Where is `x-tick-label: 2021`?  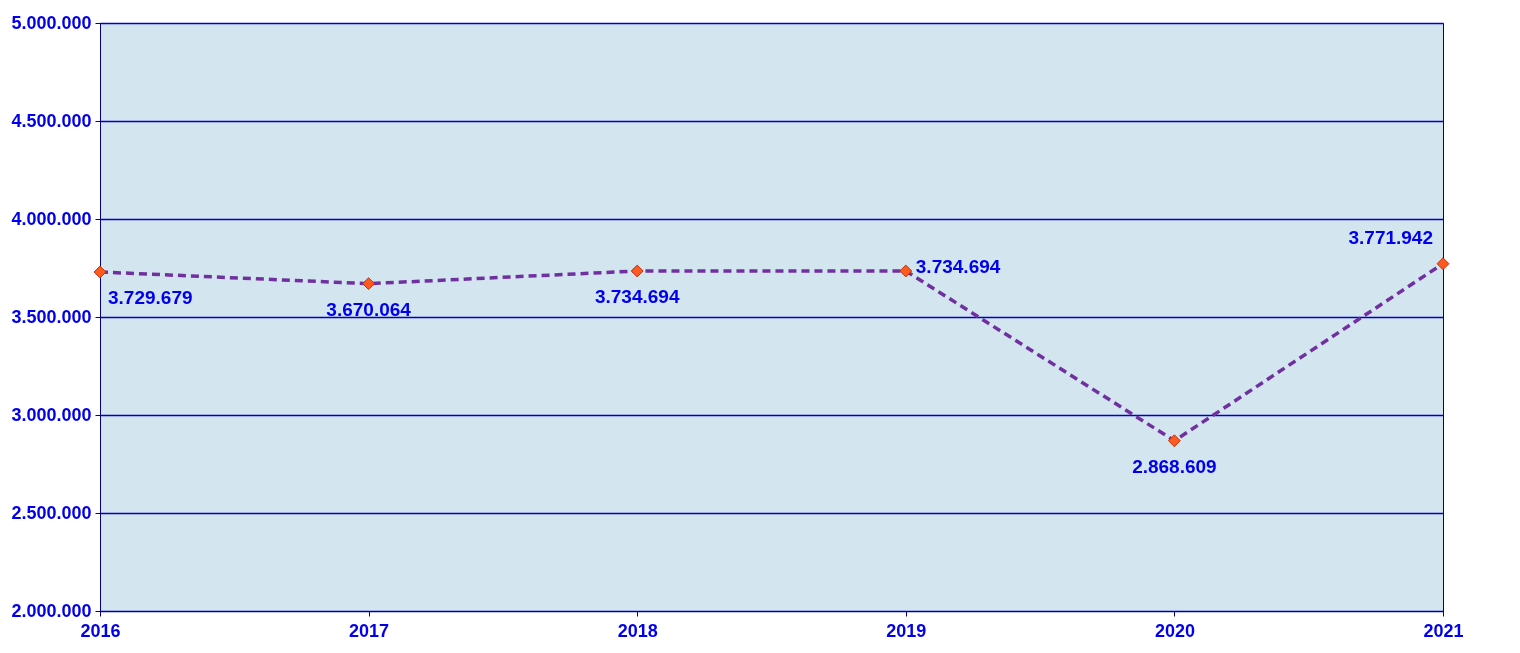
x-tick-label: 2021 is located at coordinates (1443, 630).